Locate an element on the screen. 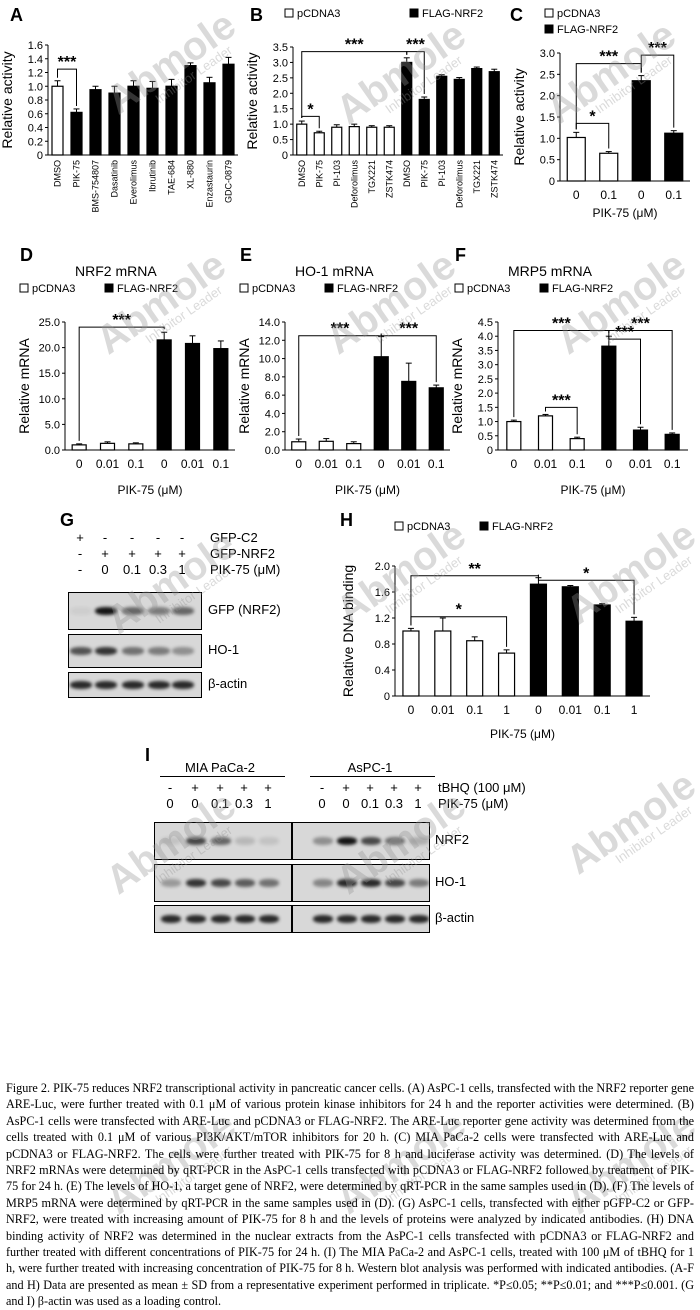 Image resolution: width=700 pixels, height=1310 pixels. y-tick-label: 25.0 is located at coordinates (49, 323).